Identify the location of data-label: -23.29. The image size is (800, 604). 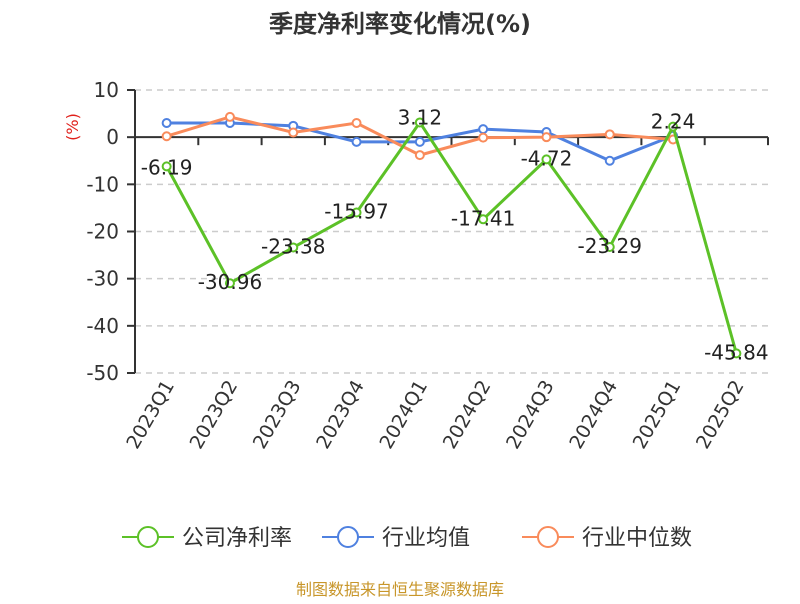
(610, 246).